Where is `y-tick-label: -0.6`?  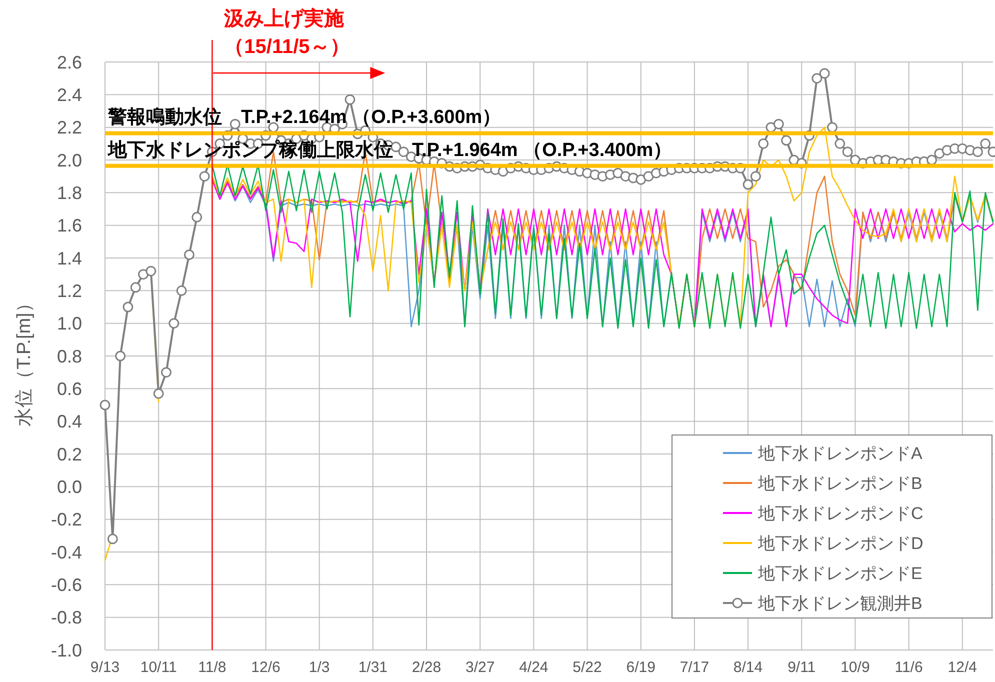
y-tick-label: -0.6 is located at coordinates (66, 584).